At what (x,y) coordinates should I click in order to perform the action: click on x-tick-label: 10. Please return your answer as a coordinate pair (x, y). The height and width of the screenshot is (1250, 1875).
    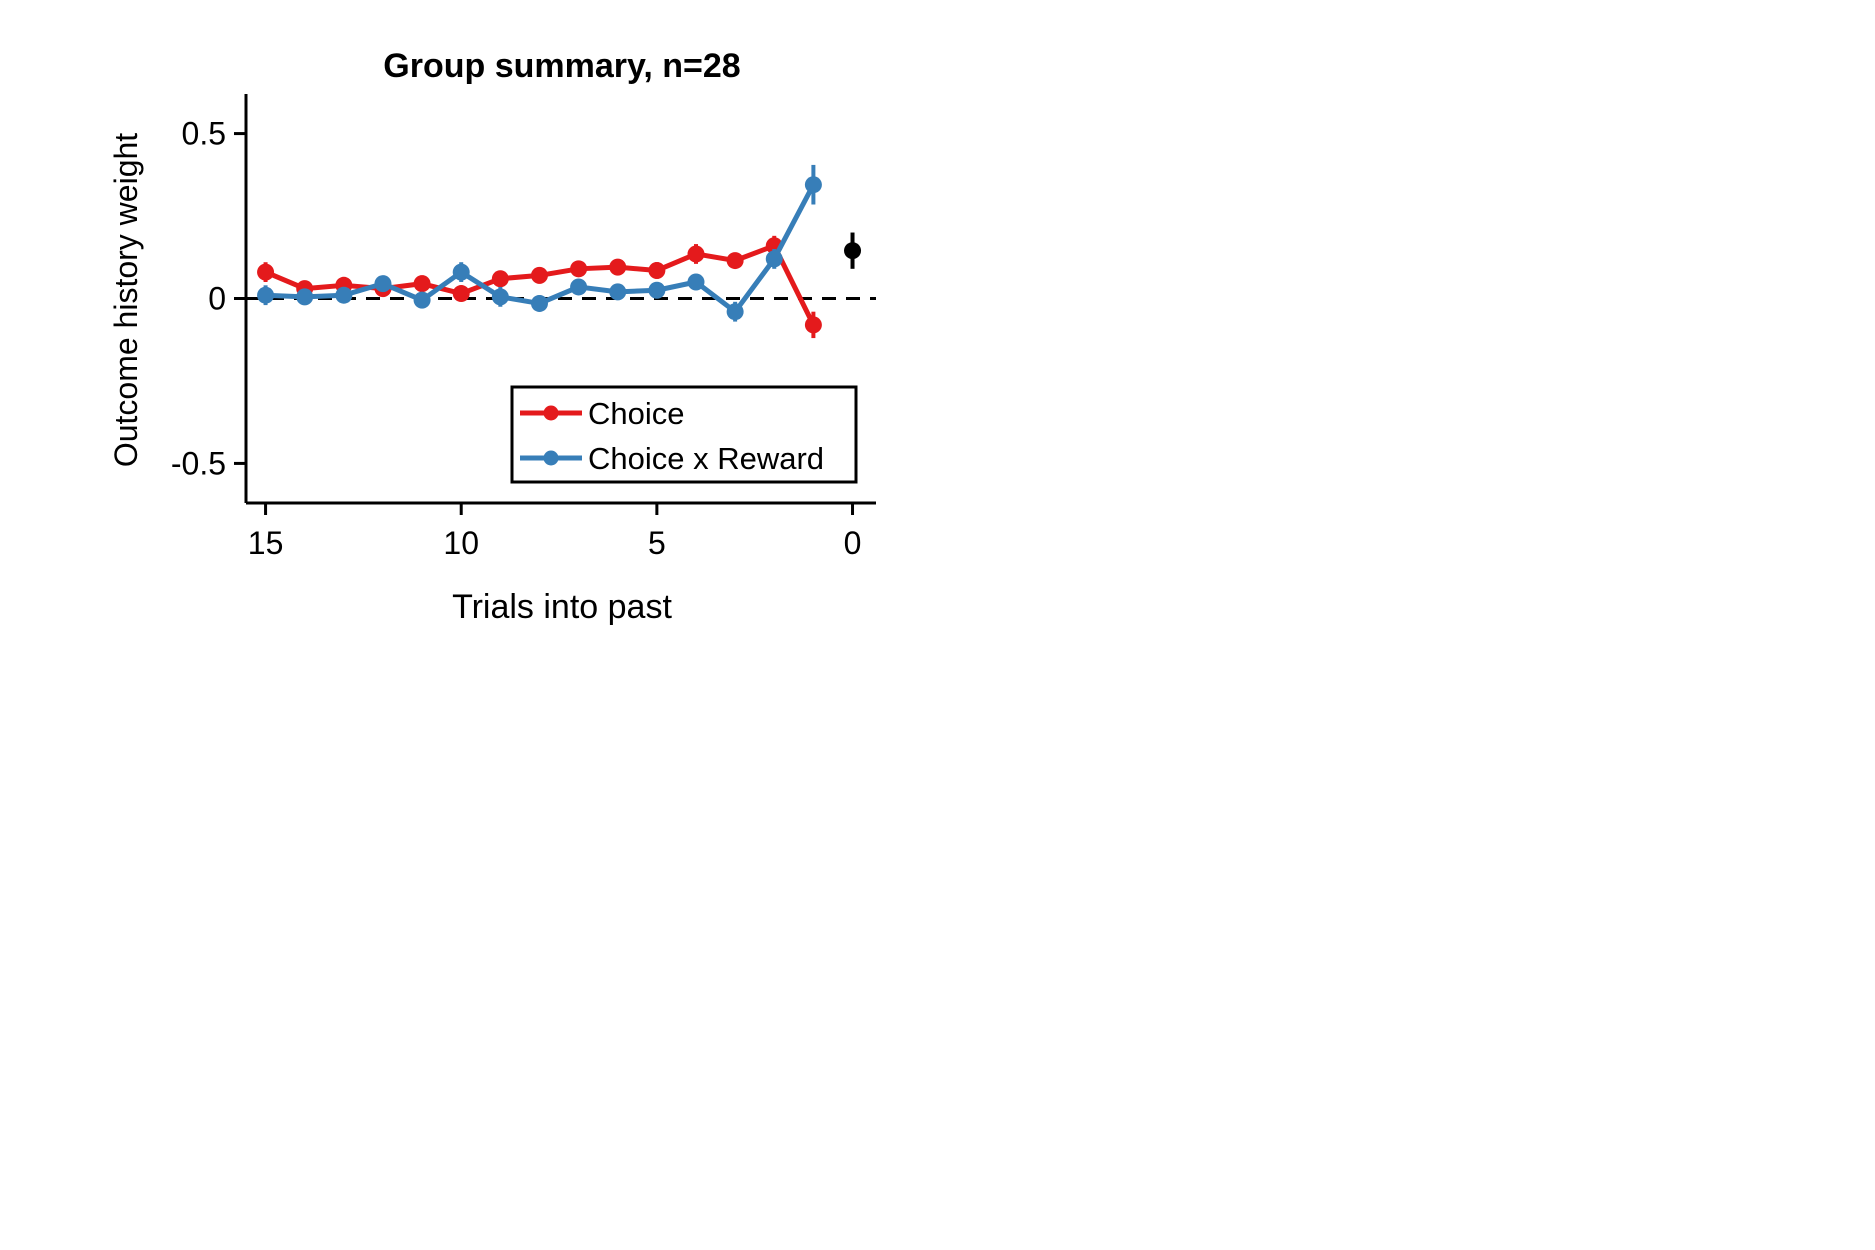
    Looking at the image, I should click on (461, 543).